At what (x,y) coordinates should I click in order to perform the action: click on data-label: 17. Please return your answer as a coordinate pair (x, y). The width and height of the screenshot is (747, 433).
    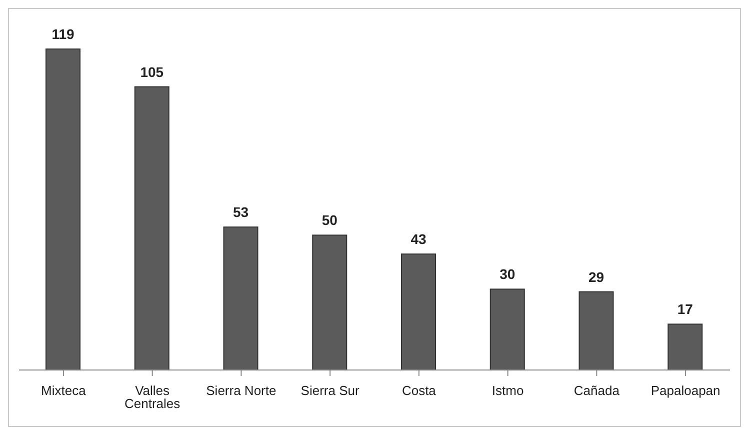
    Looking at the image, I should click on (685, 309).